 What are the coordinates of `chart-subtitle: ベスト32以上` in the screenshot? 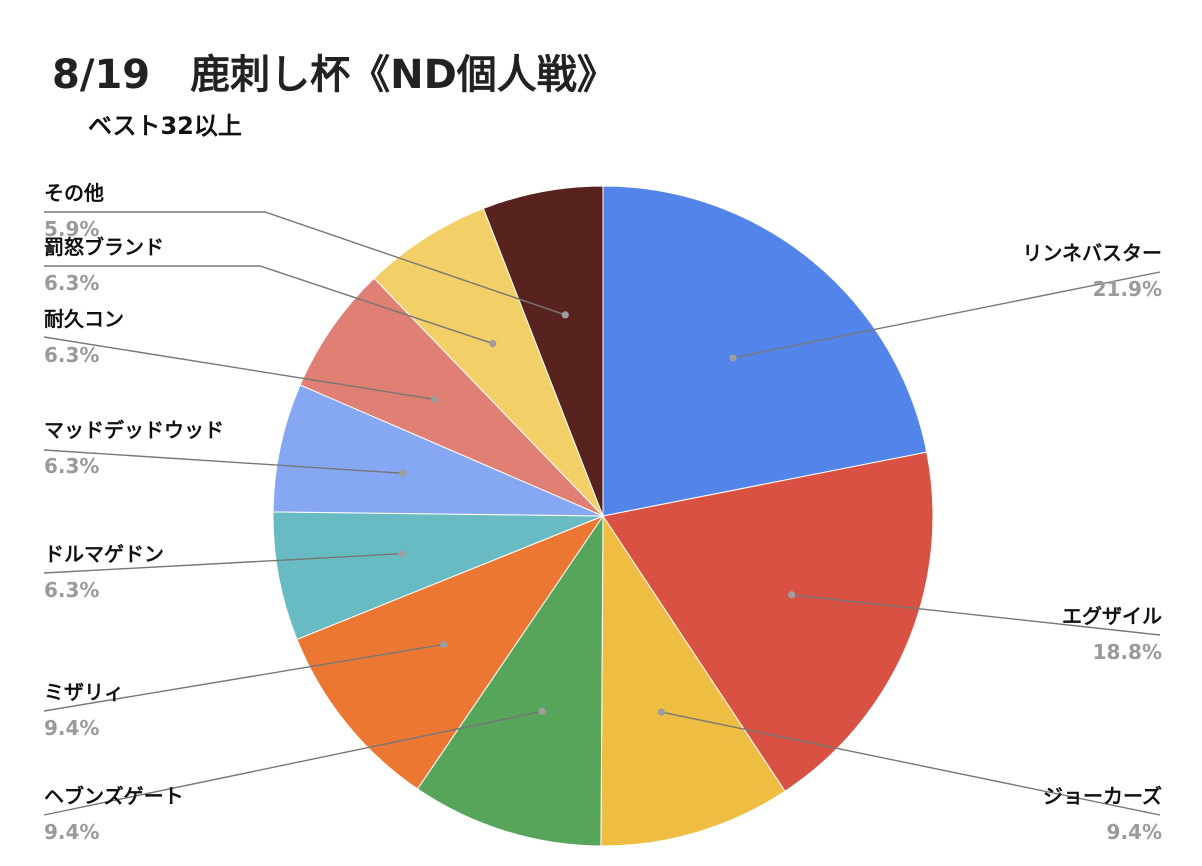 It's located at (165, 126).